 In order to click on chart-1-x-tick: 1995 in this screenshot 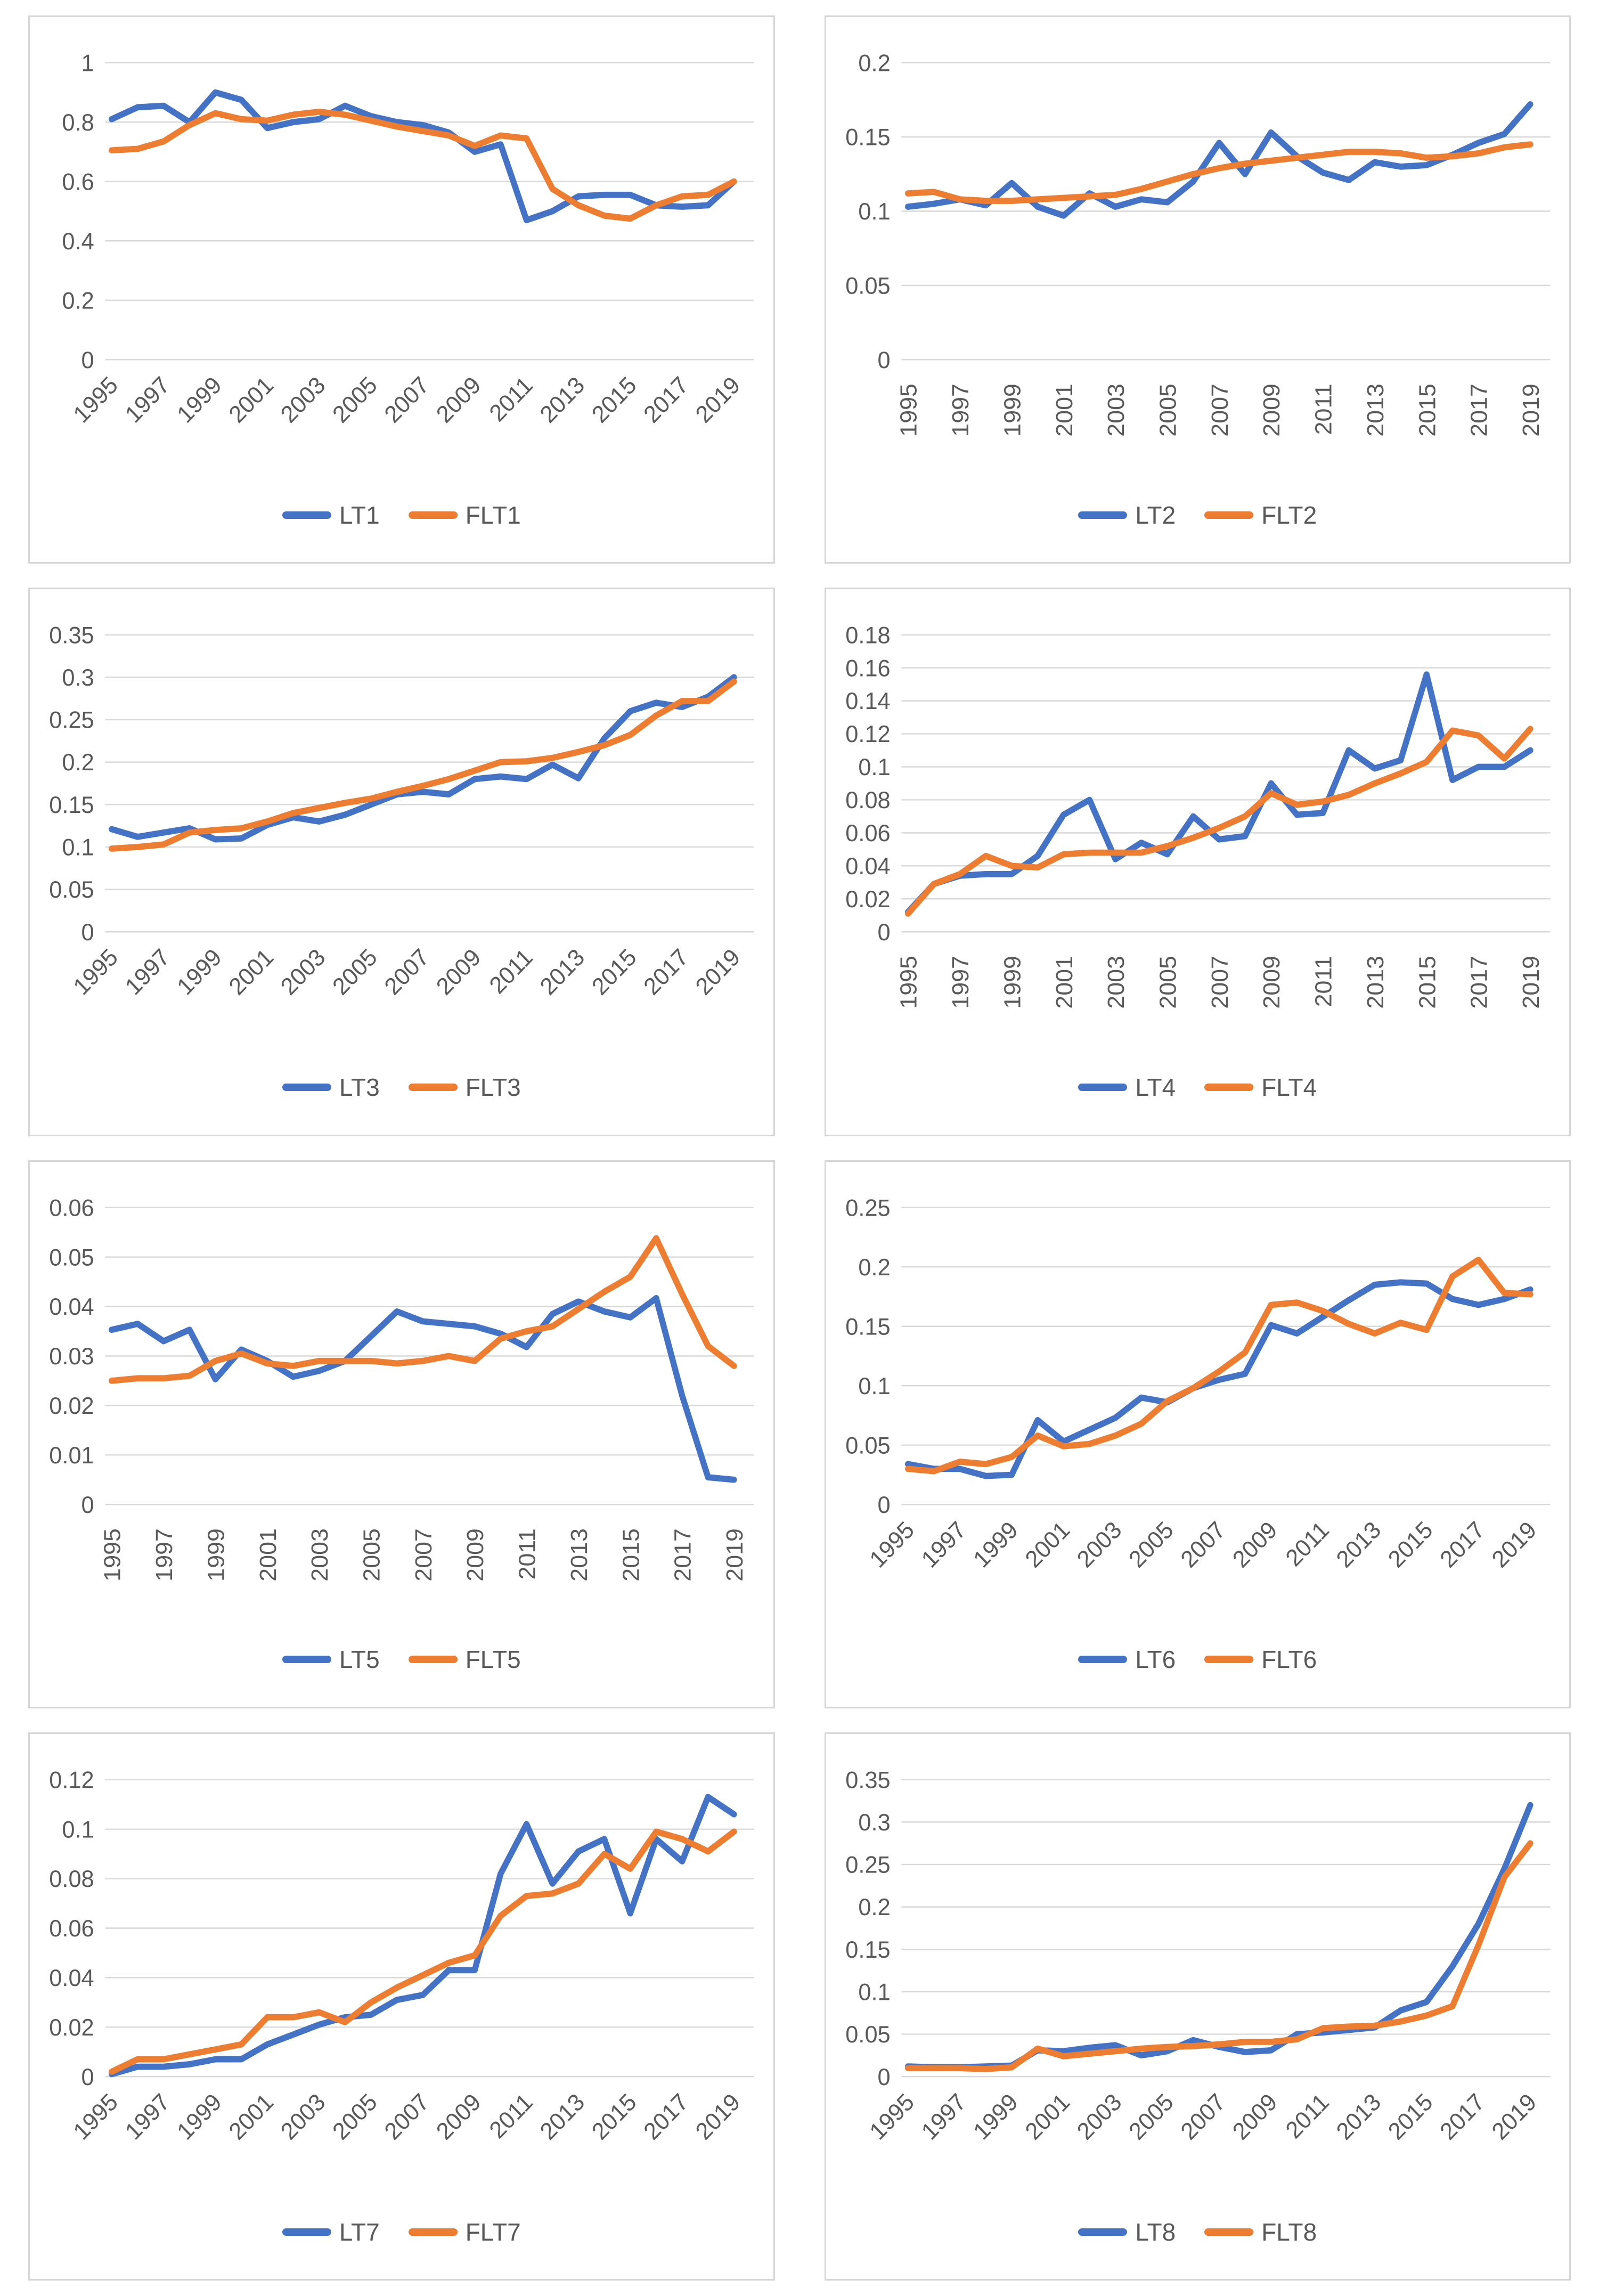, I will do `click(96, 400)`.